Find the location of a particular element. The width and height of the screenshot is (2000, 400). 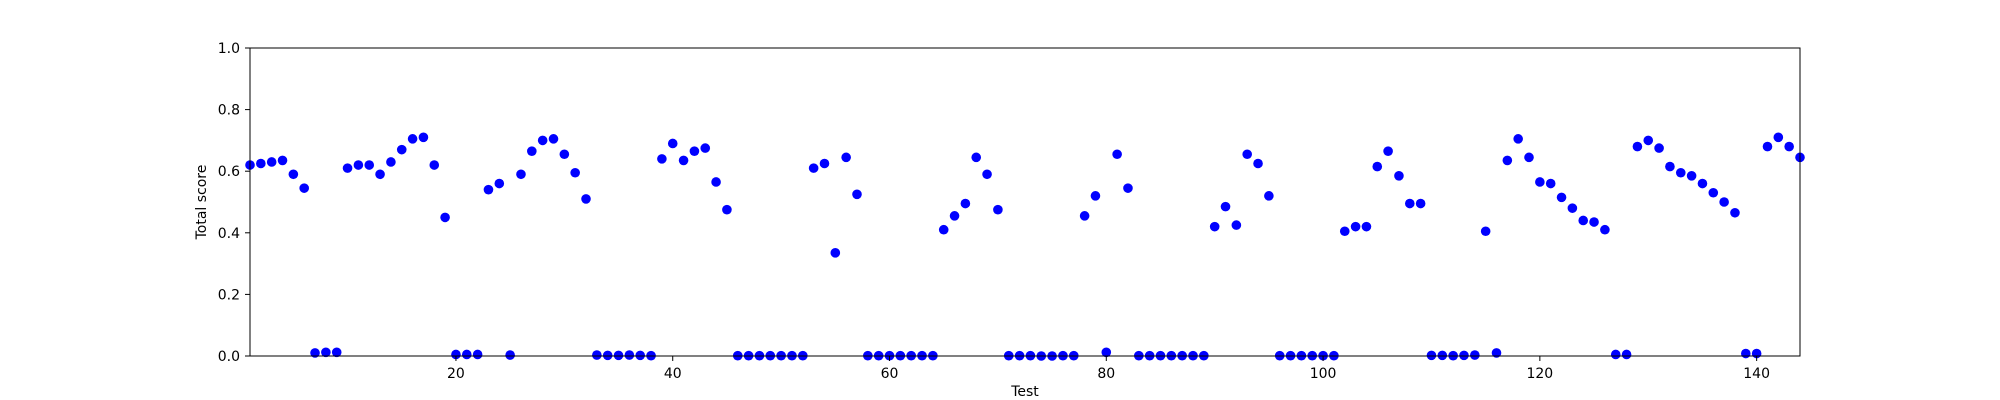

y-tick-label: 0.6 is located at coordinates (229, 172).